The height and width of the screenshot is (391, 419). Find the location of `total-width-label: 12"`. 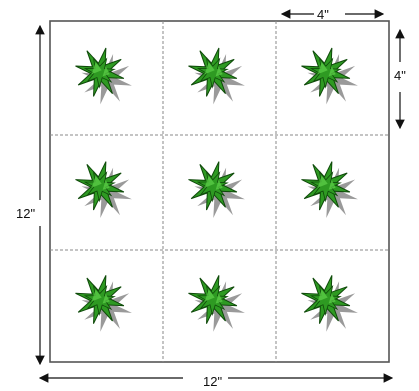

total-width-label: 12" is located at coordinates (212, 381).